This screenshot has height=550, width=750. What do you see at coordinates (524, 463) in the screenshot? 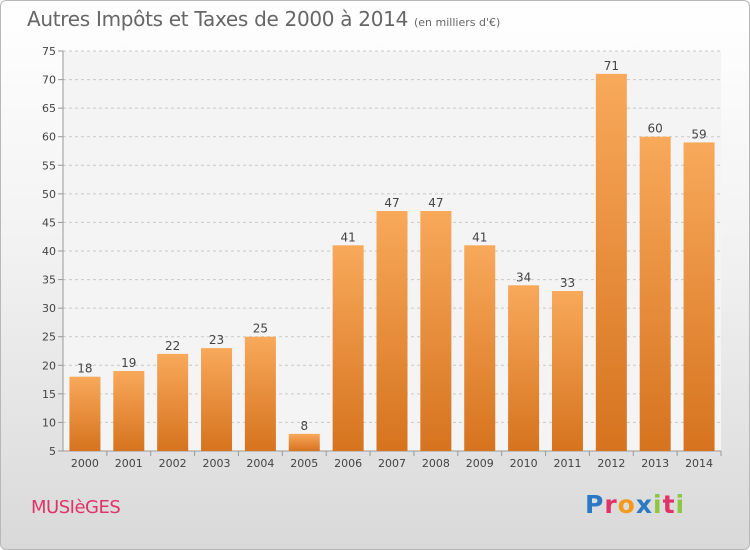
I see `x-tick-label: 2010` at bounding box center [524, 463].